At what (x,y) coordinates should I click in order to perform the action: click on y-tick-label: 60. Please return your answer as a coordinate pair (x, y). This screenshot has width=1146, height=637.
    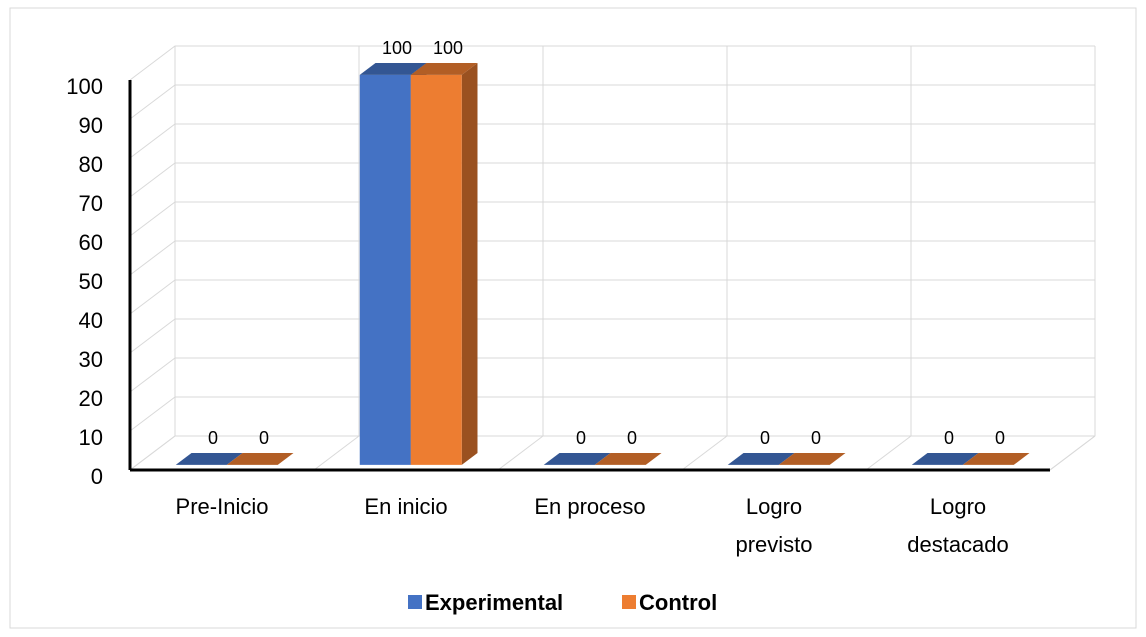
    Looking at the image, I should click on (91, 242).